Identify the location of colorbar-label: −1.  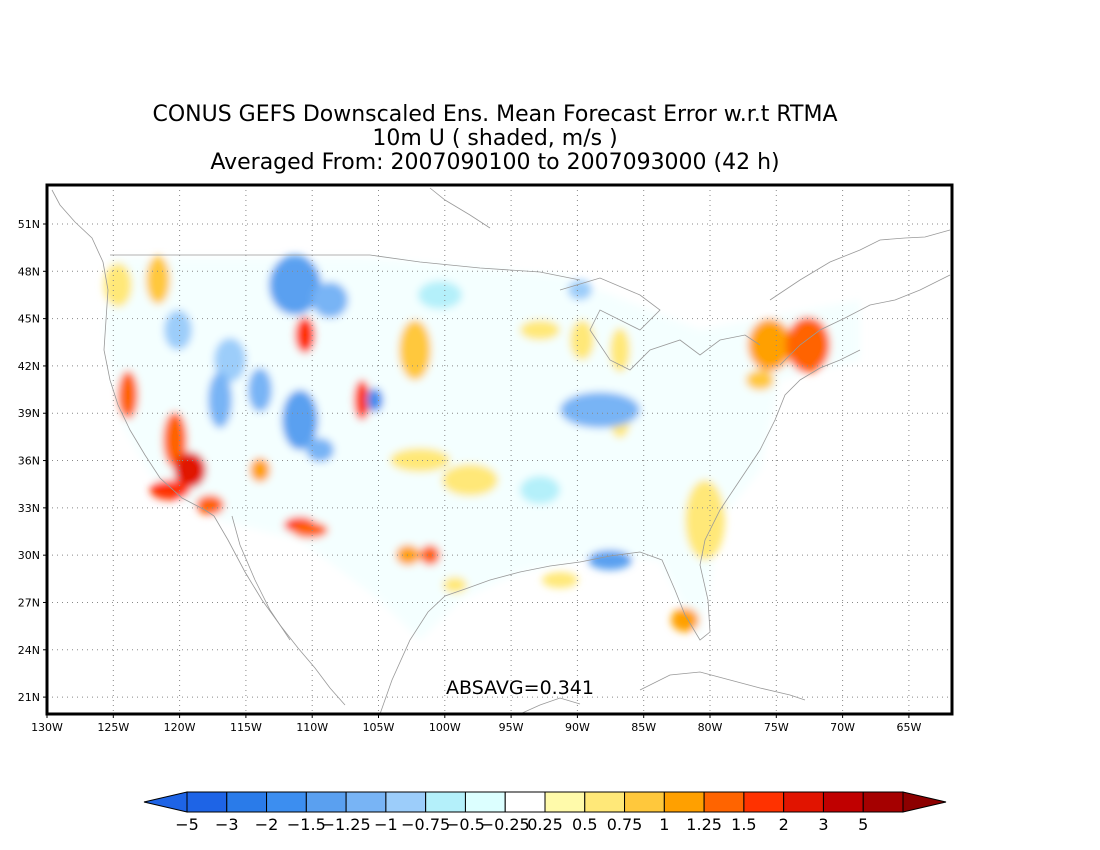
(386, 824).